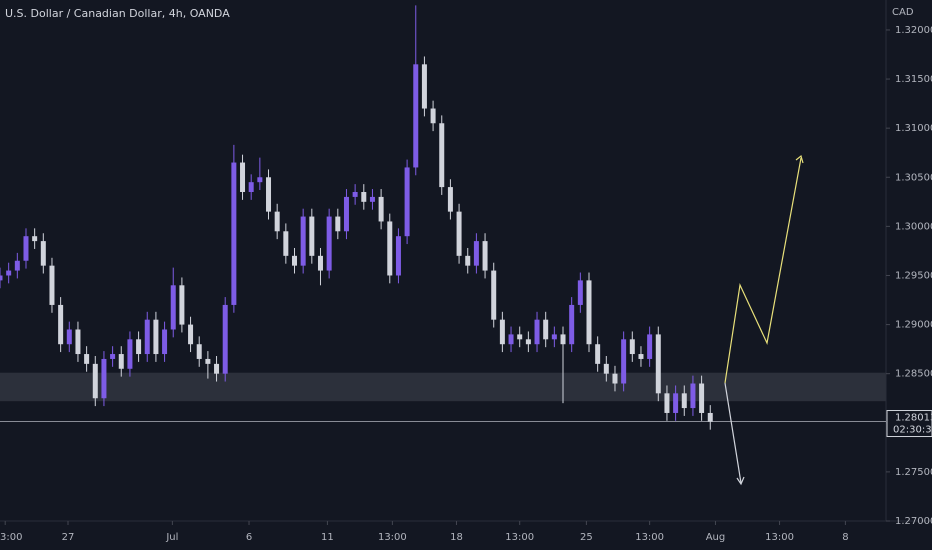 The width and height of the screenshot is (932, 550). I want to click on y-tick-label: 1.30500, so click(913, 177).